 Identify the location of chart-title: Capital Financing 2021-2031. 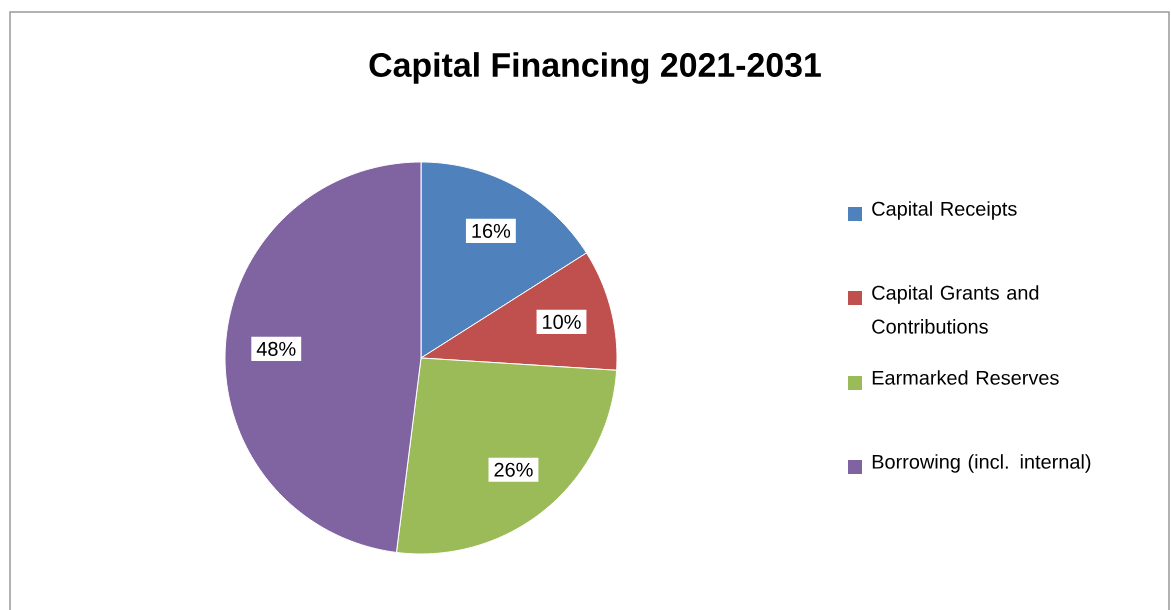
(595, 68).